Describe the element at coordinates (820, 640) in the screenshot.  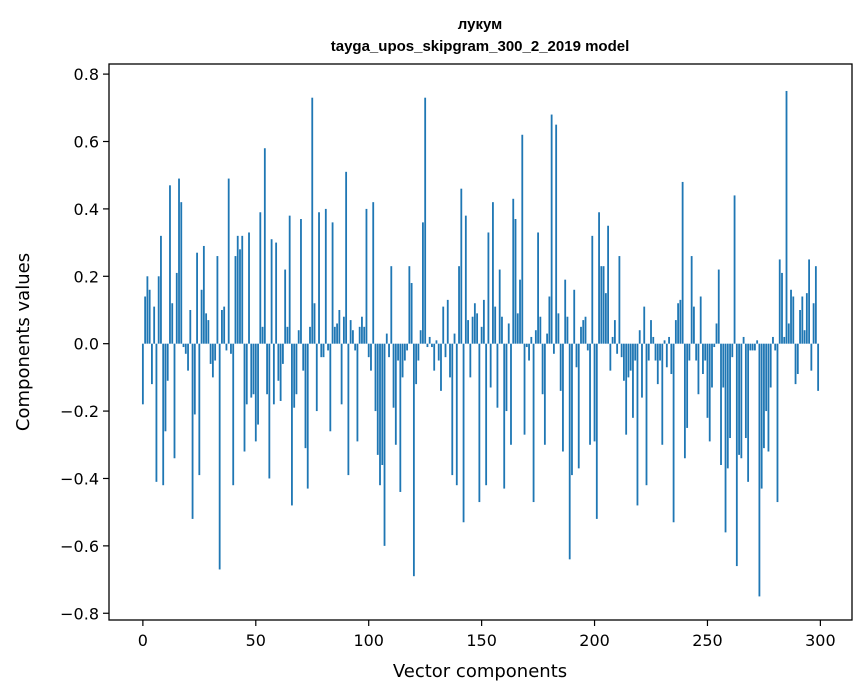
I see `x-tick-label: 300` at that location.